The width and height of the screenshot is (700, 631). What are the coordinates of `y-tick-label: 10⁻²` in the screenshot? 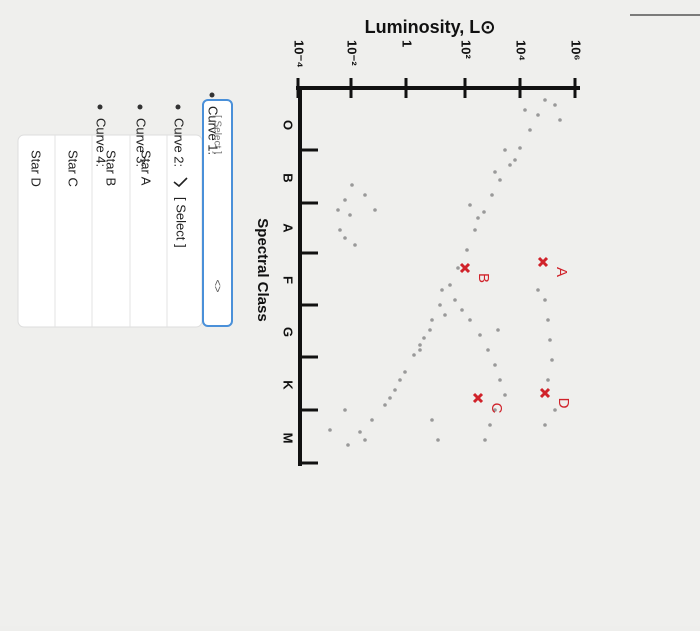 It's located at (352, 53).